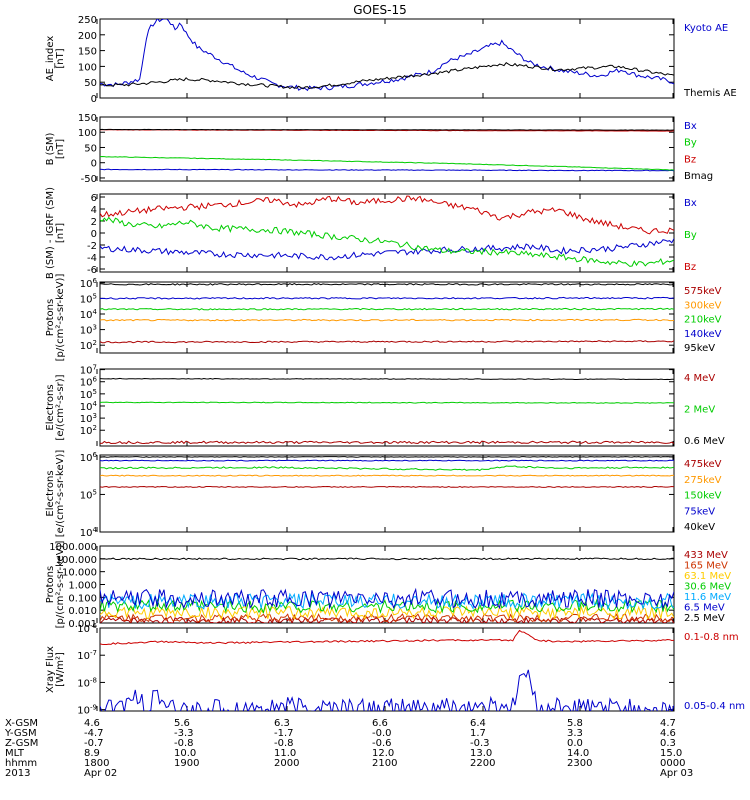 The width and height of the screenshot is (750, 800). What do you see at coordinates (90, 83) in the screenshot?
I see `y-tick-label: 50` at bounding box center [90, 83].